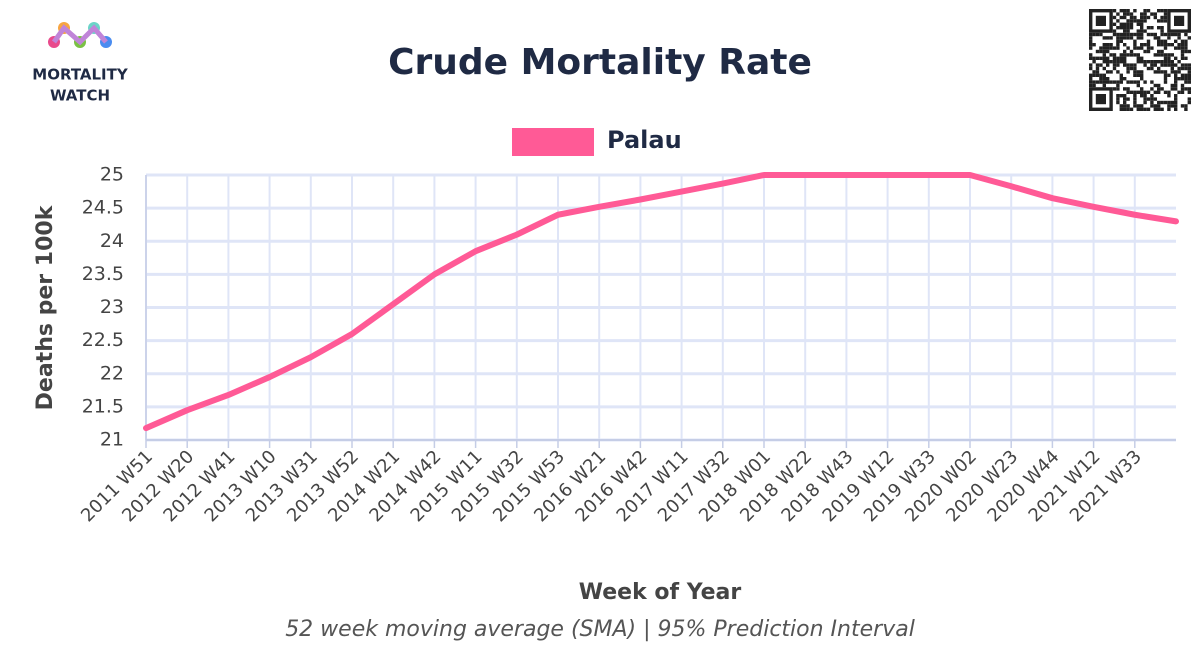 This screenshot has width=1200, height=670. I want to click on x-axis-label: Week of Year, so click(660, 592).